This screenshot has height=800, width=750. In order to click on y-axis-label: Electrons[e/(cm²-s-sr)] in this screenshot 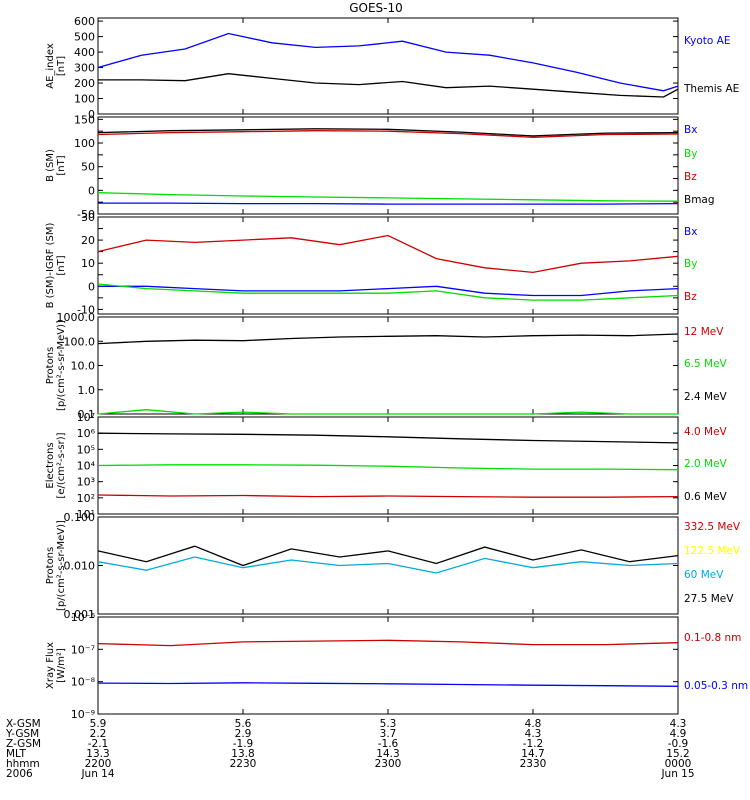, I will do `click(56, 465)`.